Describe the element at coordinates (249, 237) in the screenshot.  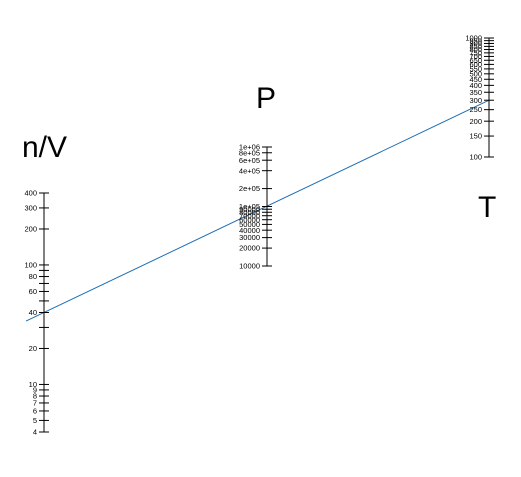
I see `p-tick-label: 30000` at that location.